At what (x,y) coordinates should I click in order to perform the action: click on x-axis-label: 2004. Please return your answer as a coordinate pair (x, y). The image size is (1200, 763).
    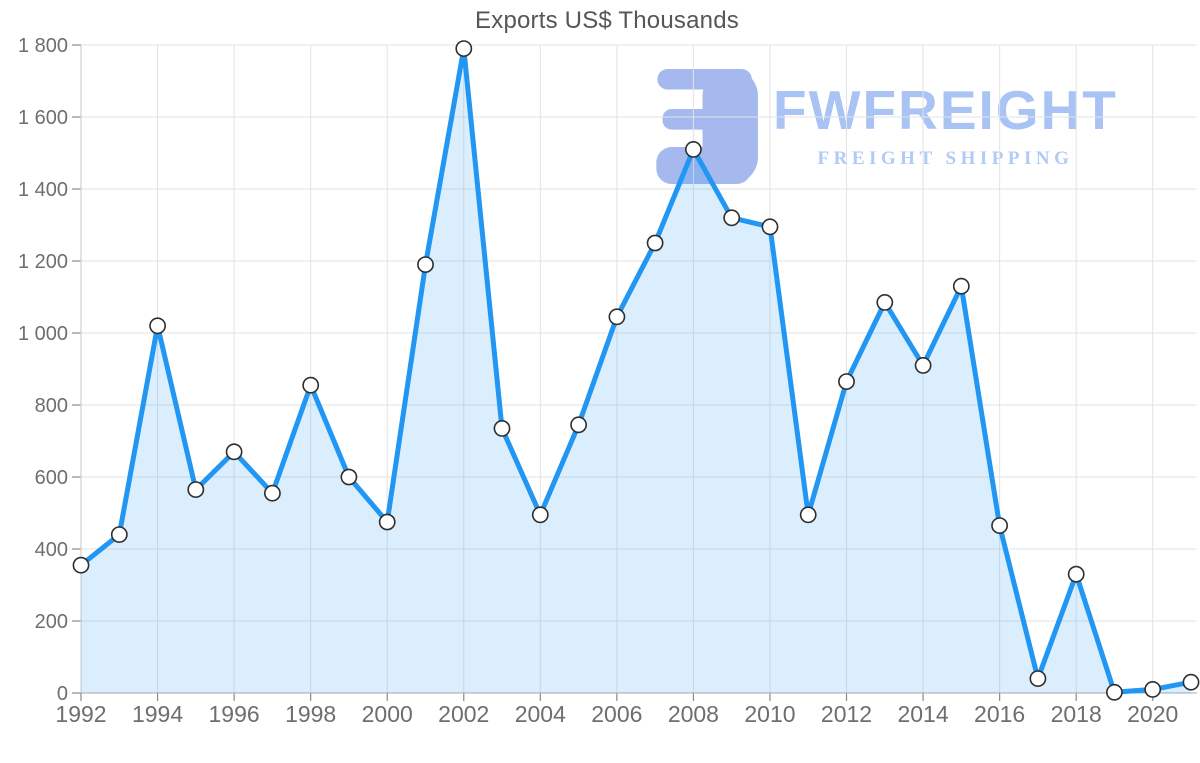
    Looking at the image, I should click on (540, 714).